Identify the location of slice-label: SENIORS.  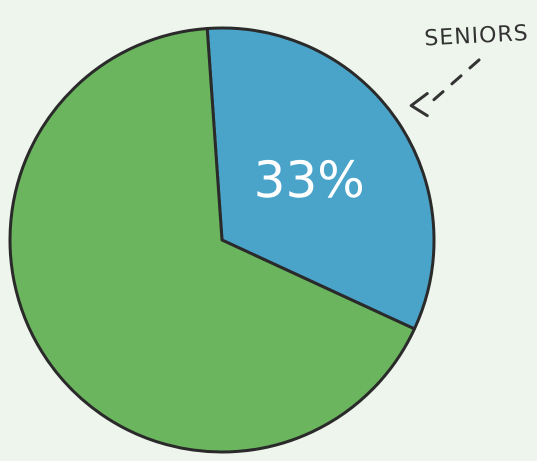
(477, 36).